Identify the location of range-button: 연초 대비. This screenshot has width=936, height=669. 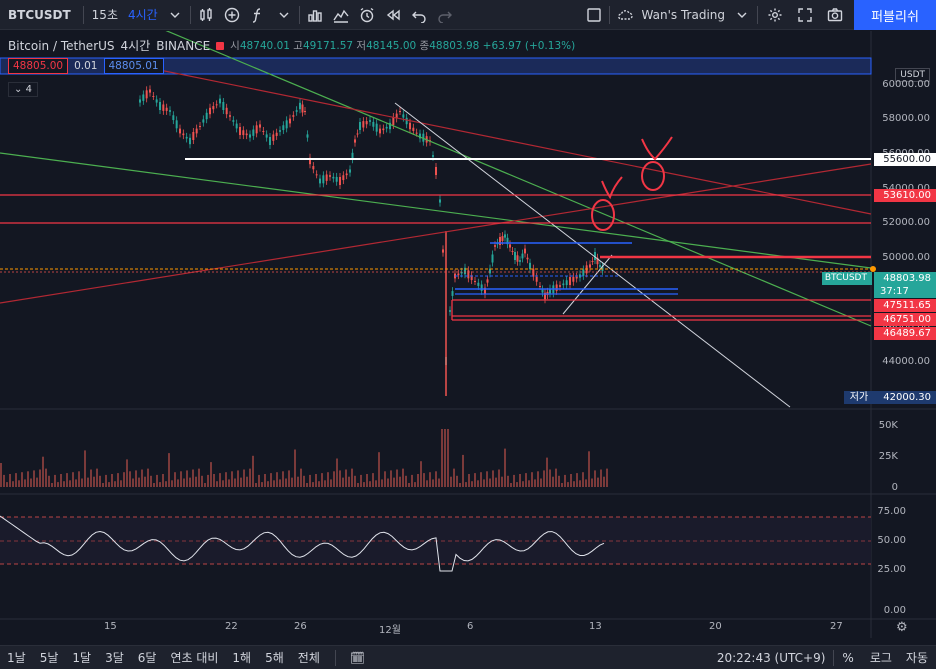
(194, 658).